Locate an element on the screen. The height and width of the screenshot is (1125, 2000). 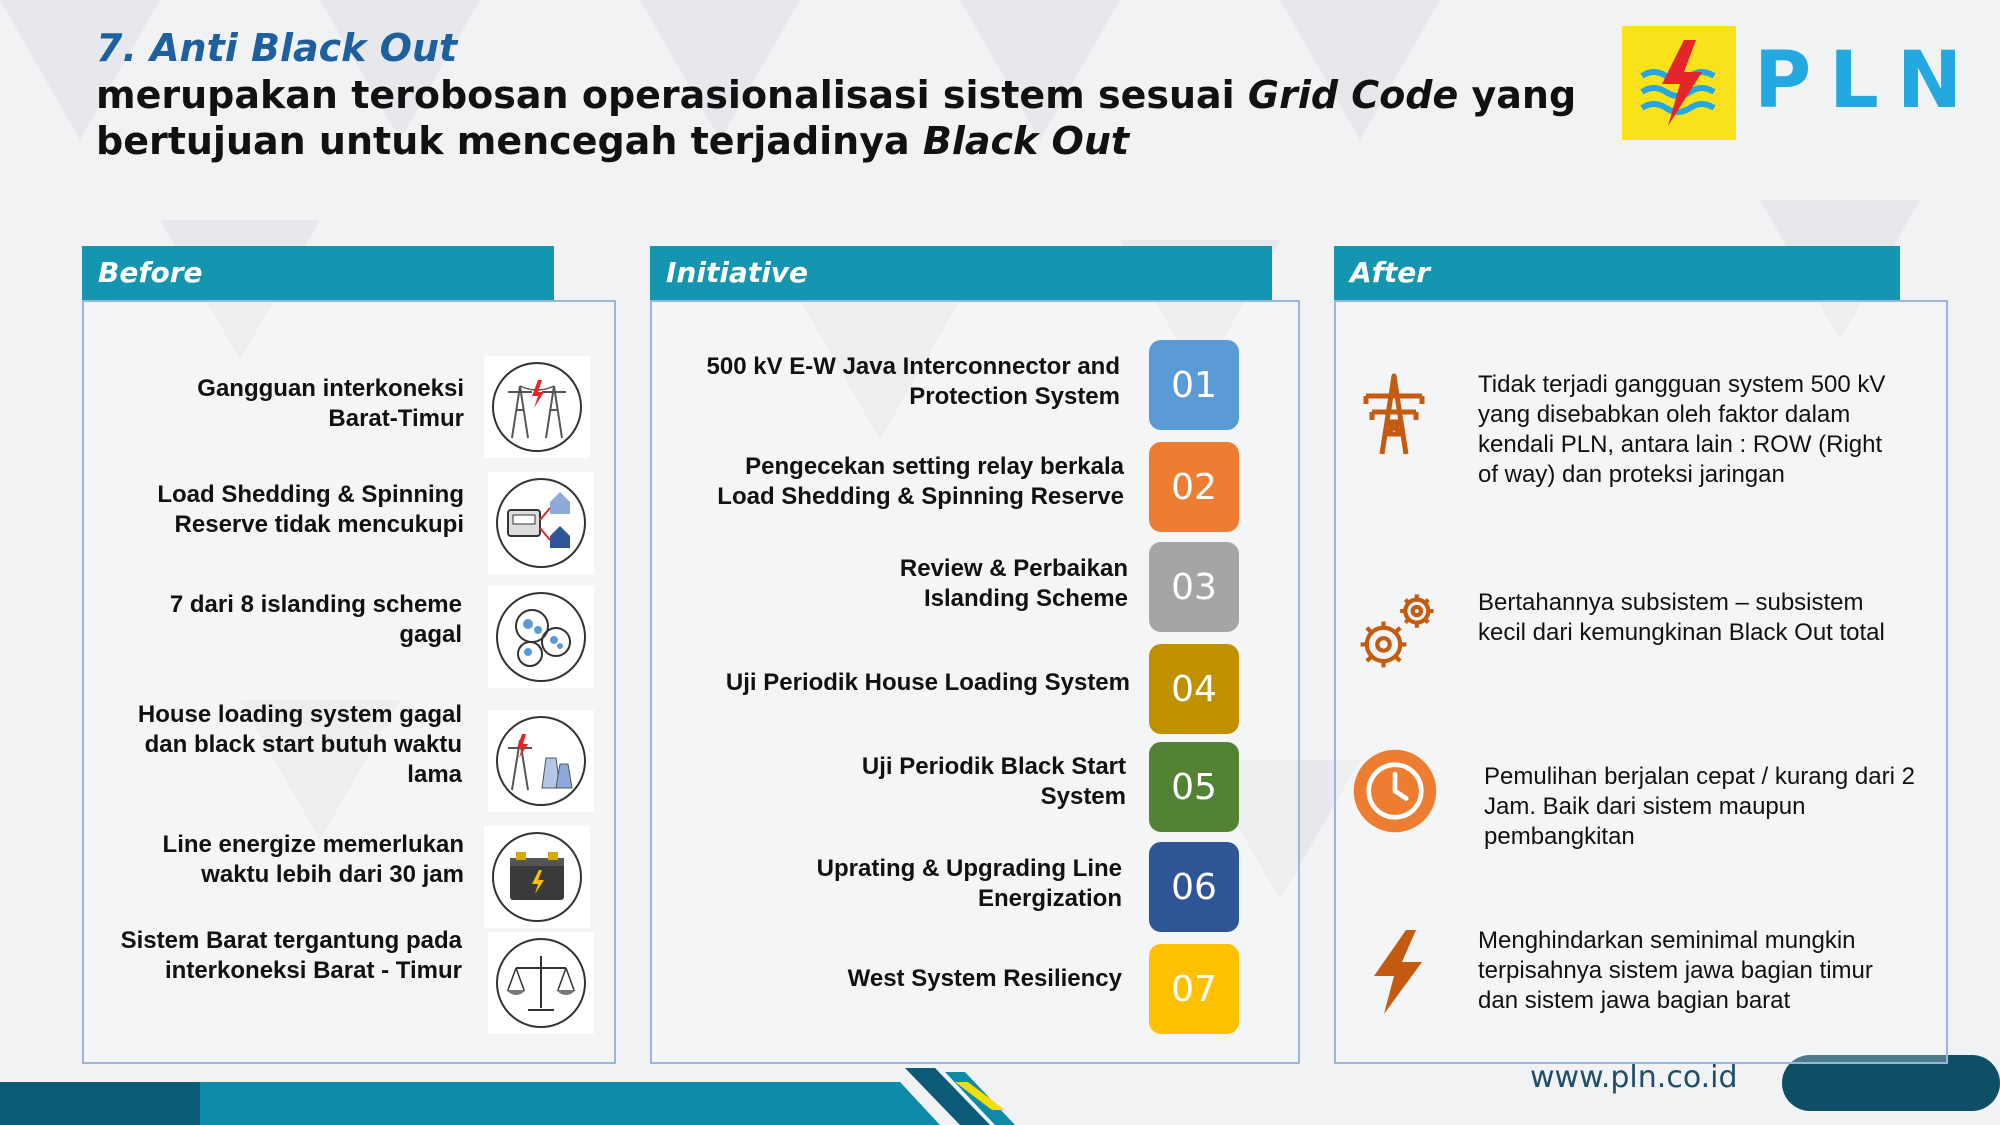
initiative-number-badge: 04 is located at coordinates (1194, 689).